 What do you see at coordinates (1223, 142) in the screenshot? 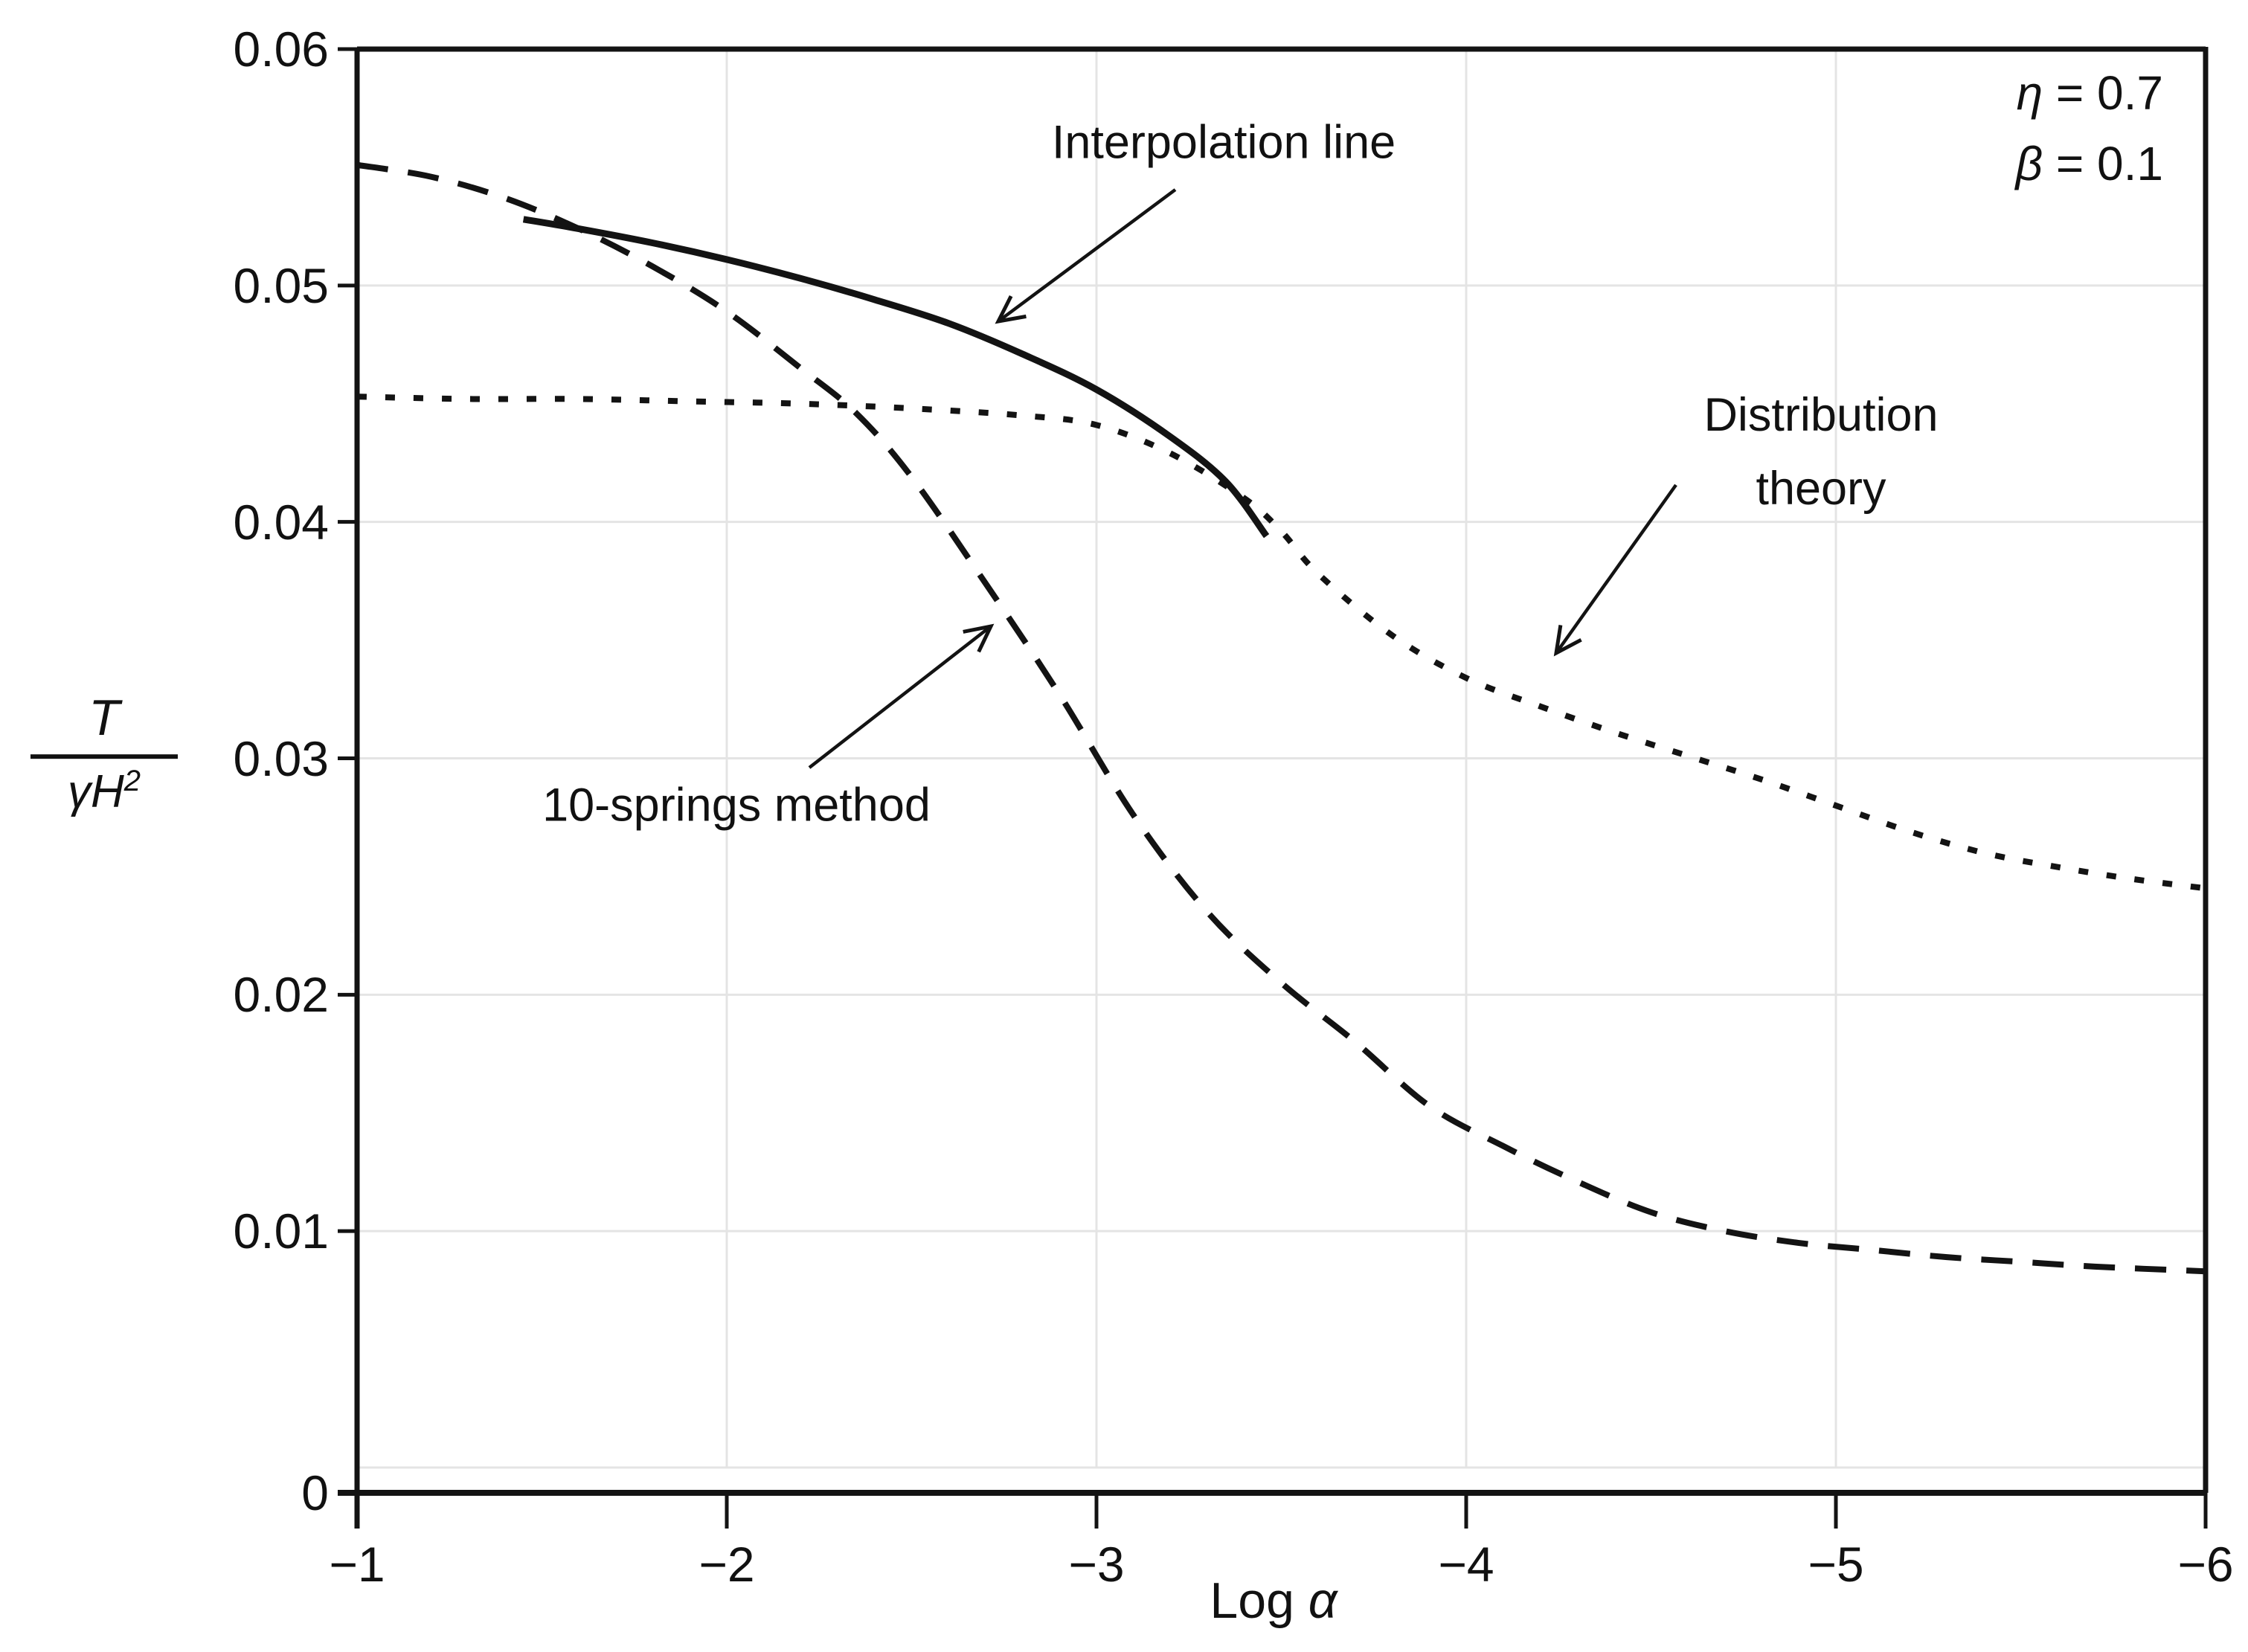
I see `annotation-interpolation-line: Interpolation line` at bounding box center [1223, 142].